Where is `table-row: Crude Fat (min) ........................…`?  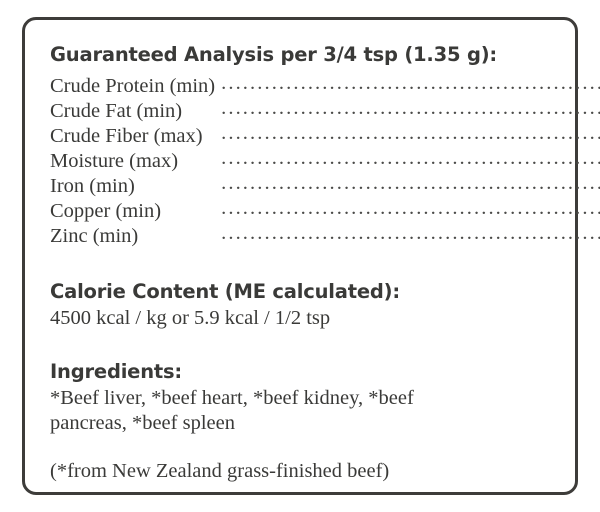 table-row: Crude Fat (min) ........................… is located at coordinates (325, 112).